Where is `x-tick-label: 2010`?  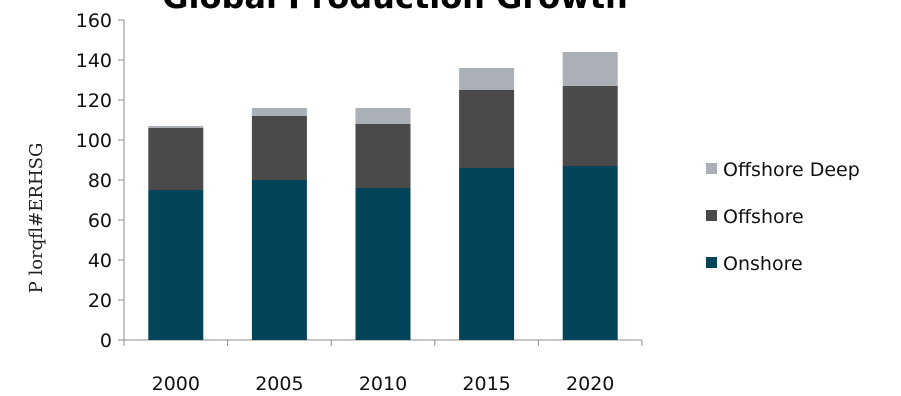 x-tick-label: 2010 is located at coordinates (383, 384).